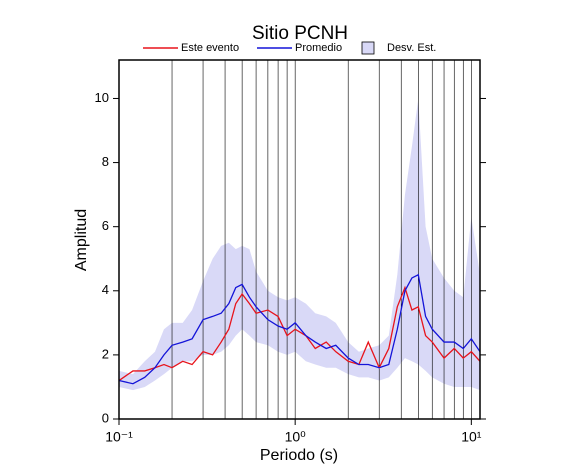 This screenshot has height=475, width=586. I want to click on legend-label: Este evento, so click(210, 48).